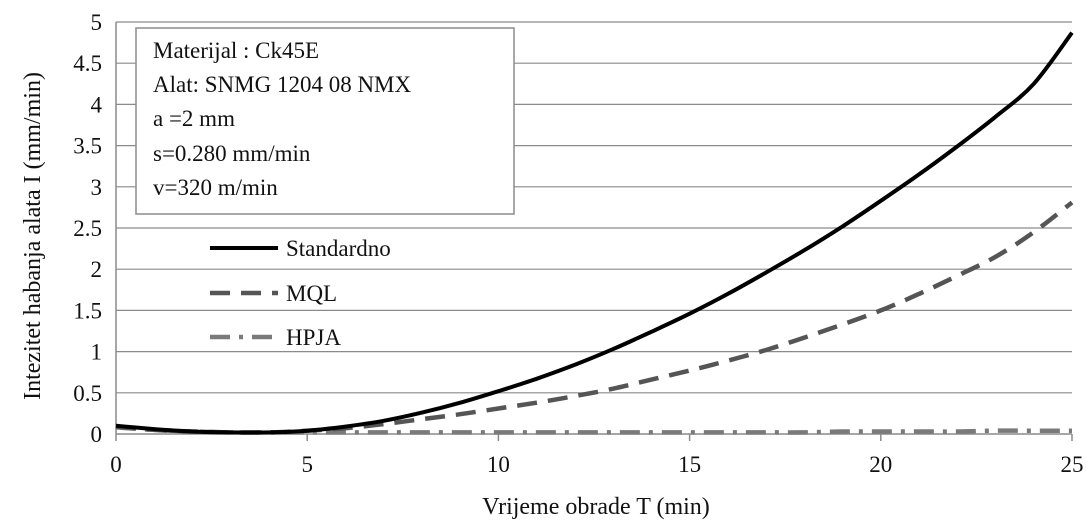 Image resolution: width=1086 pixels, height=530 pixels. I want to click on y-tick-label: 0, so click(97, 434).